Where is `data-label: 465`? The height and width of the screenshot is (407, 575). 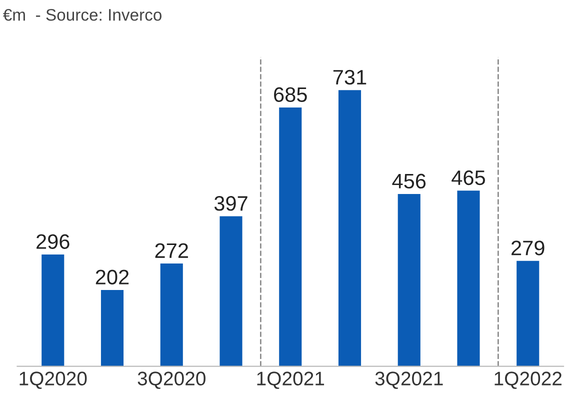 data-label: 465 is located at coordinates (469, 178).